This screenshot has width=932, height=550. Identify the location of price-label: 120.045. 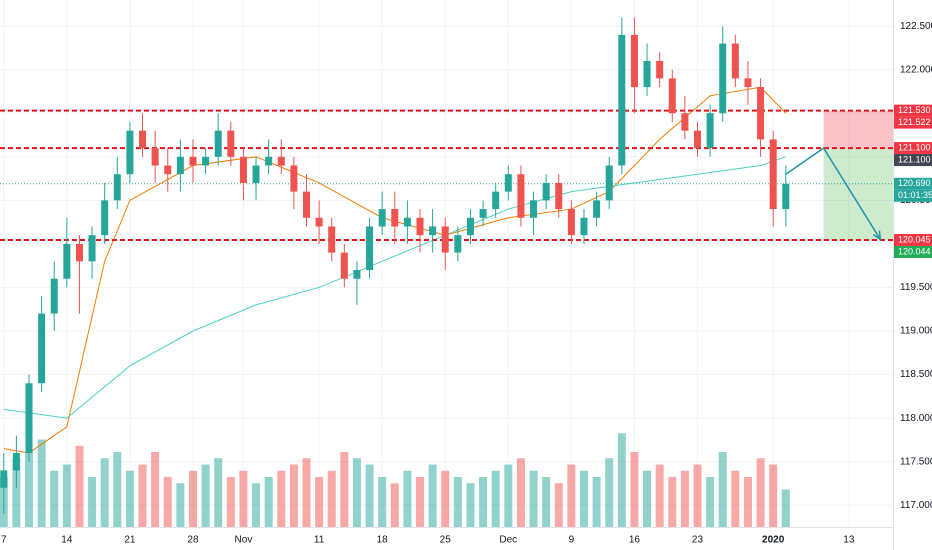
(914, 239).